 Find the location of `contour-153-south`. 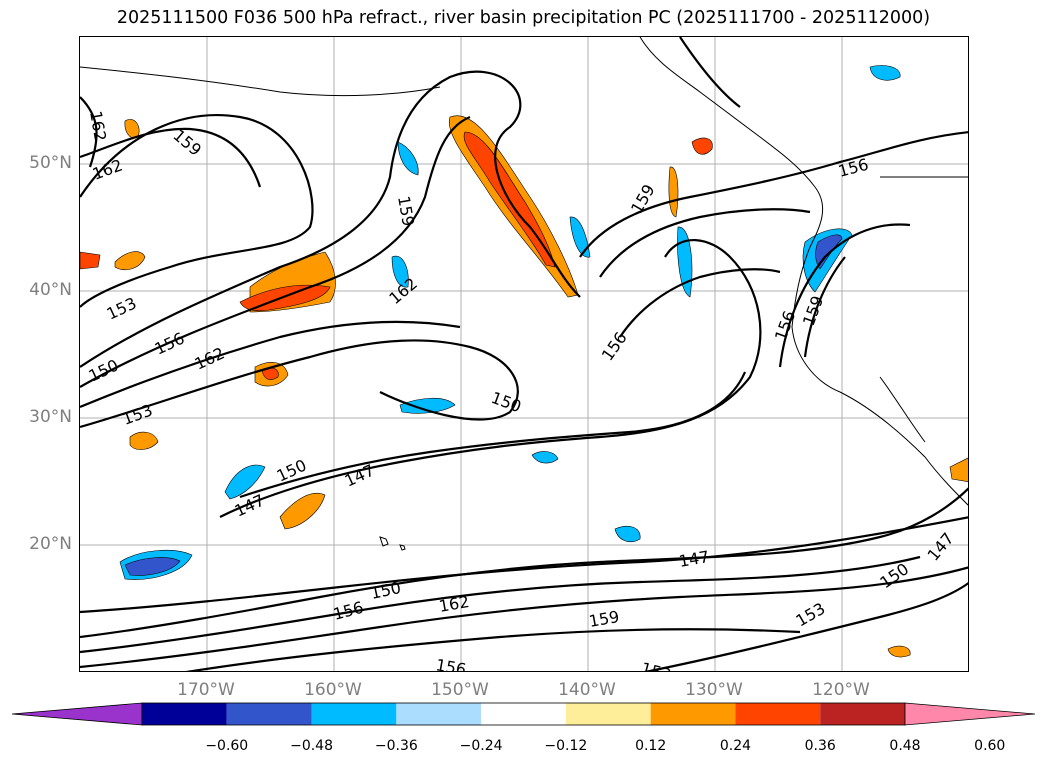

contour-153-south is located at coordinates (500, 604).